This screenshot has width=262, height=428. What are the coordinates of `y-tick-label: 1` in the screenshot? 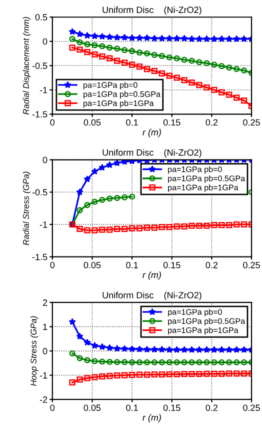 It's located at (45, 327).